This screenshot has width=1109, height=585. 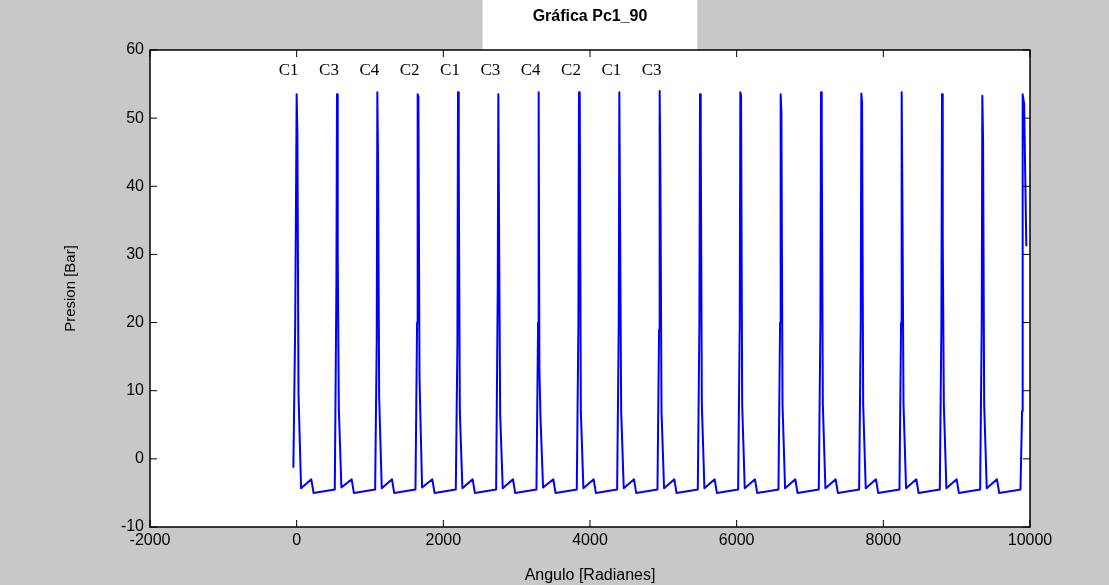 I want to click on x-tick-label: 10000, so click(x=1030, y=540).